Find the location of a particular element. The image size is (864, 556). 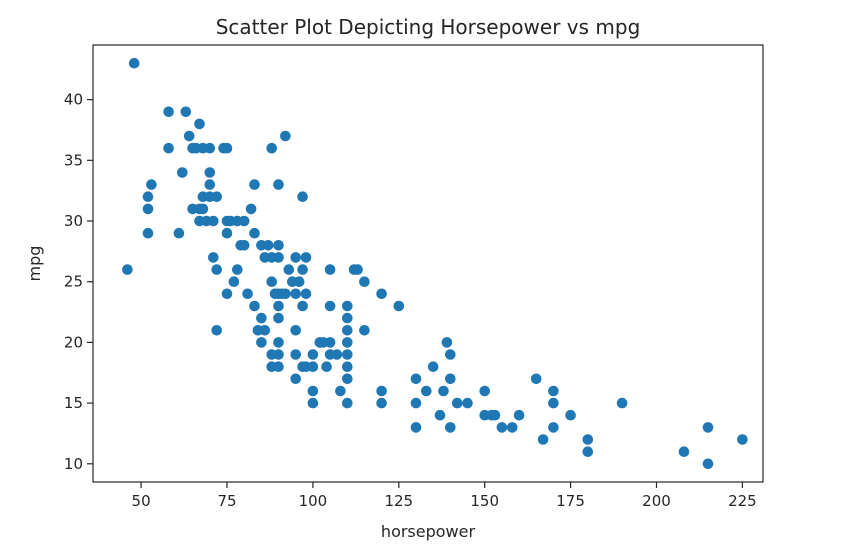

x-tick-label: 125 is located at coordinates (398, 501).